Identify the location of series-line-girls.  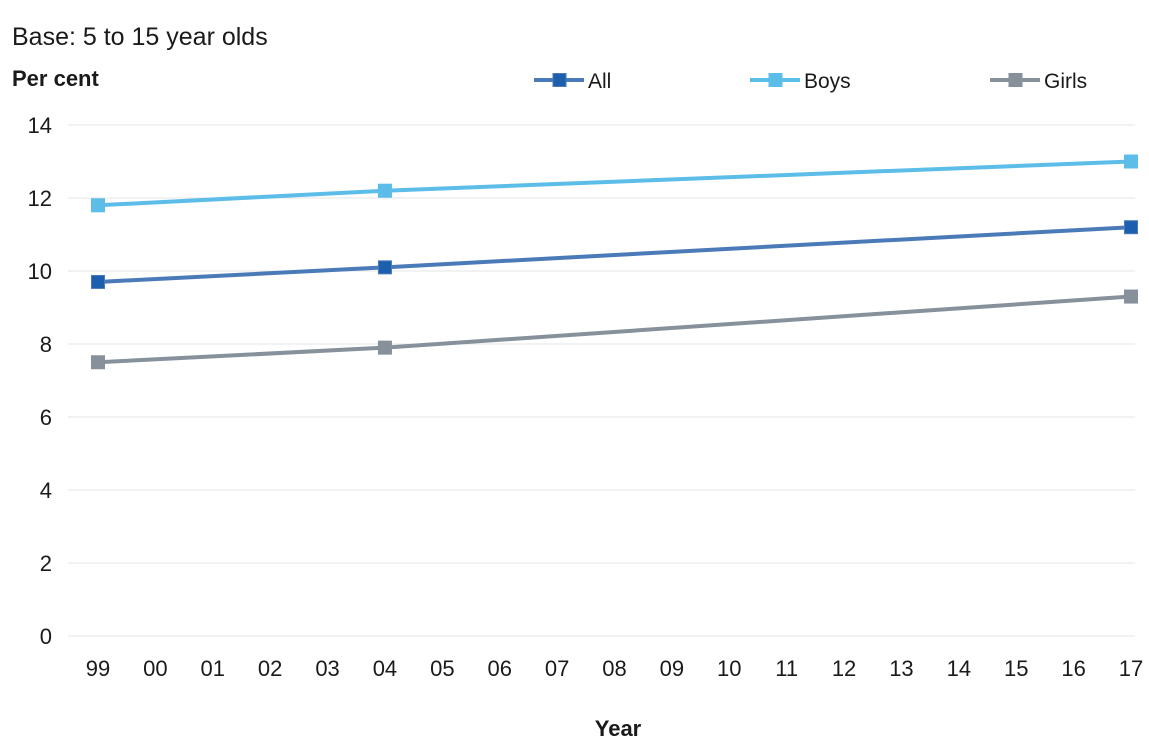
(614, 329).